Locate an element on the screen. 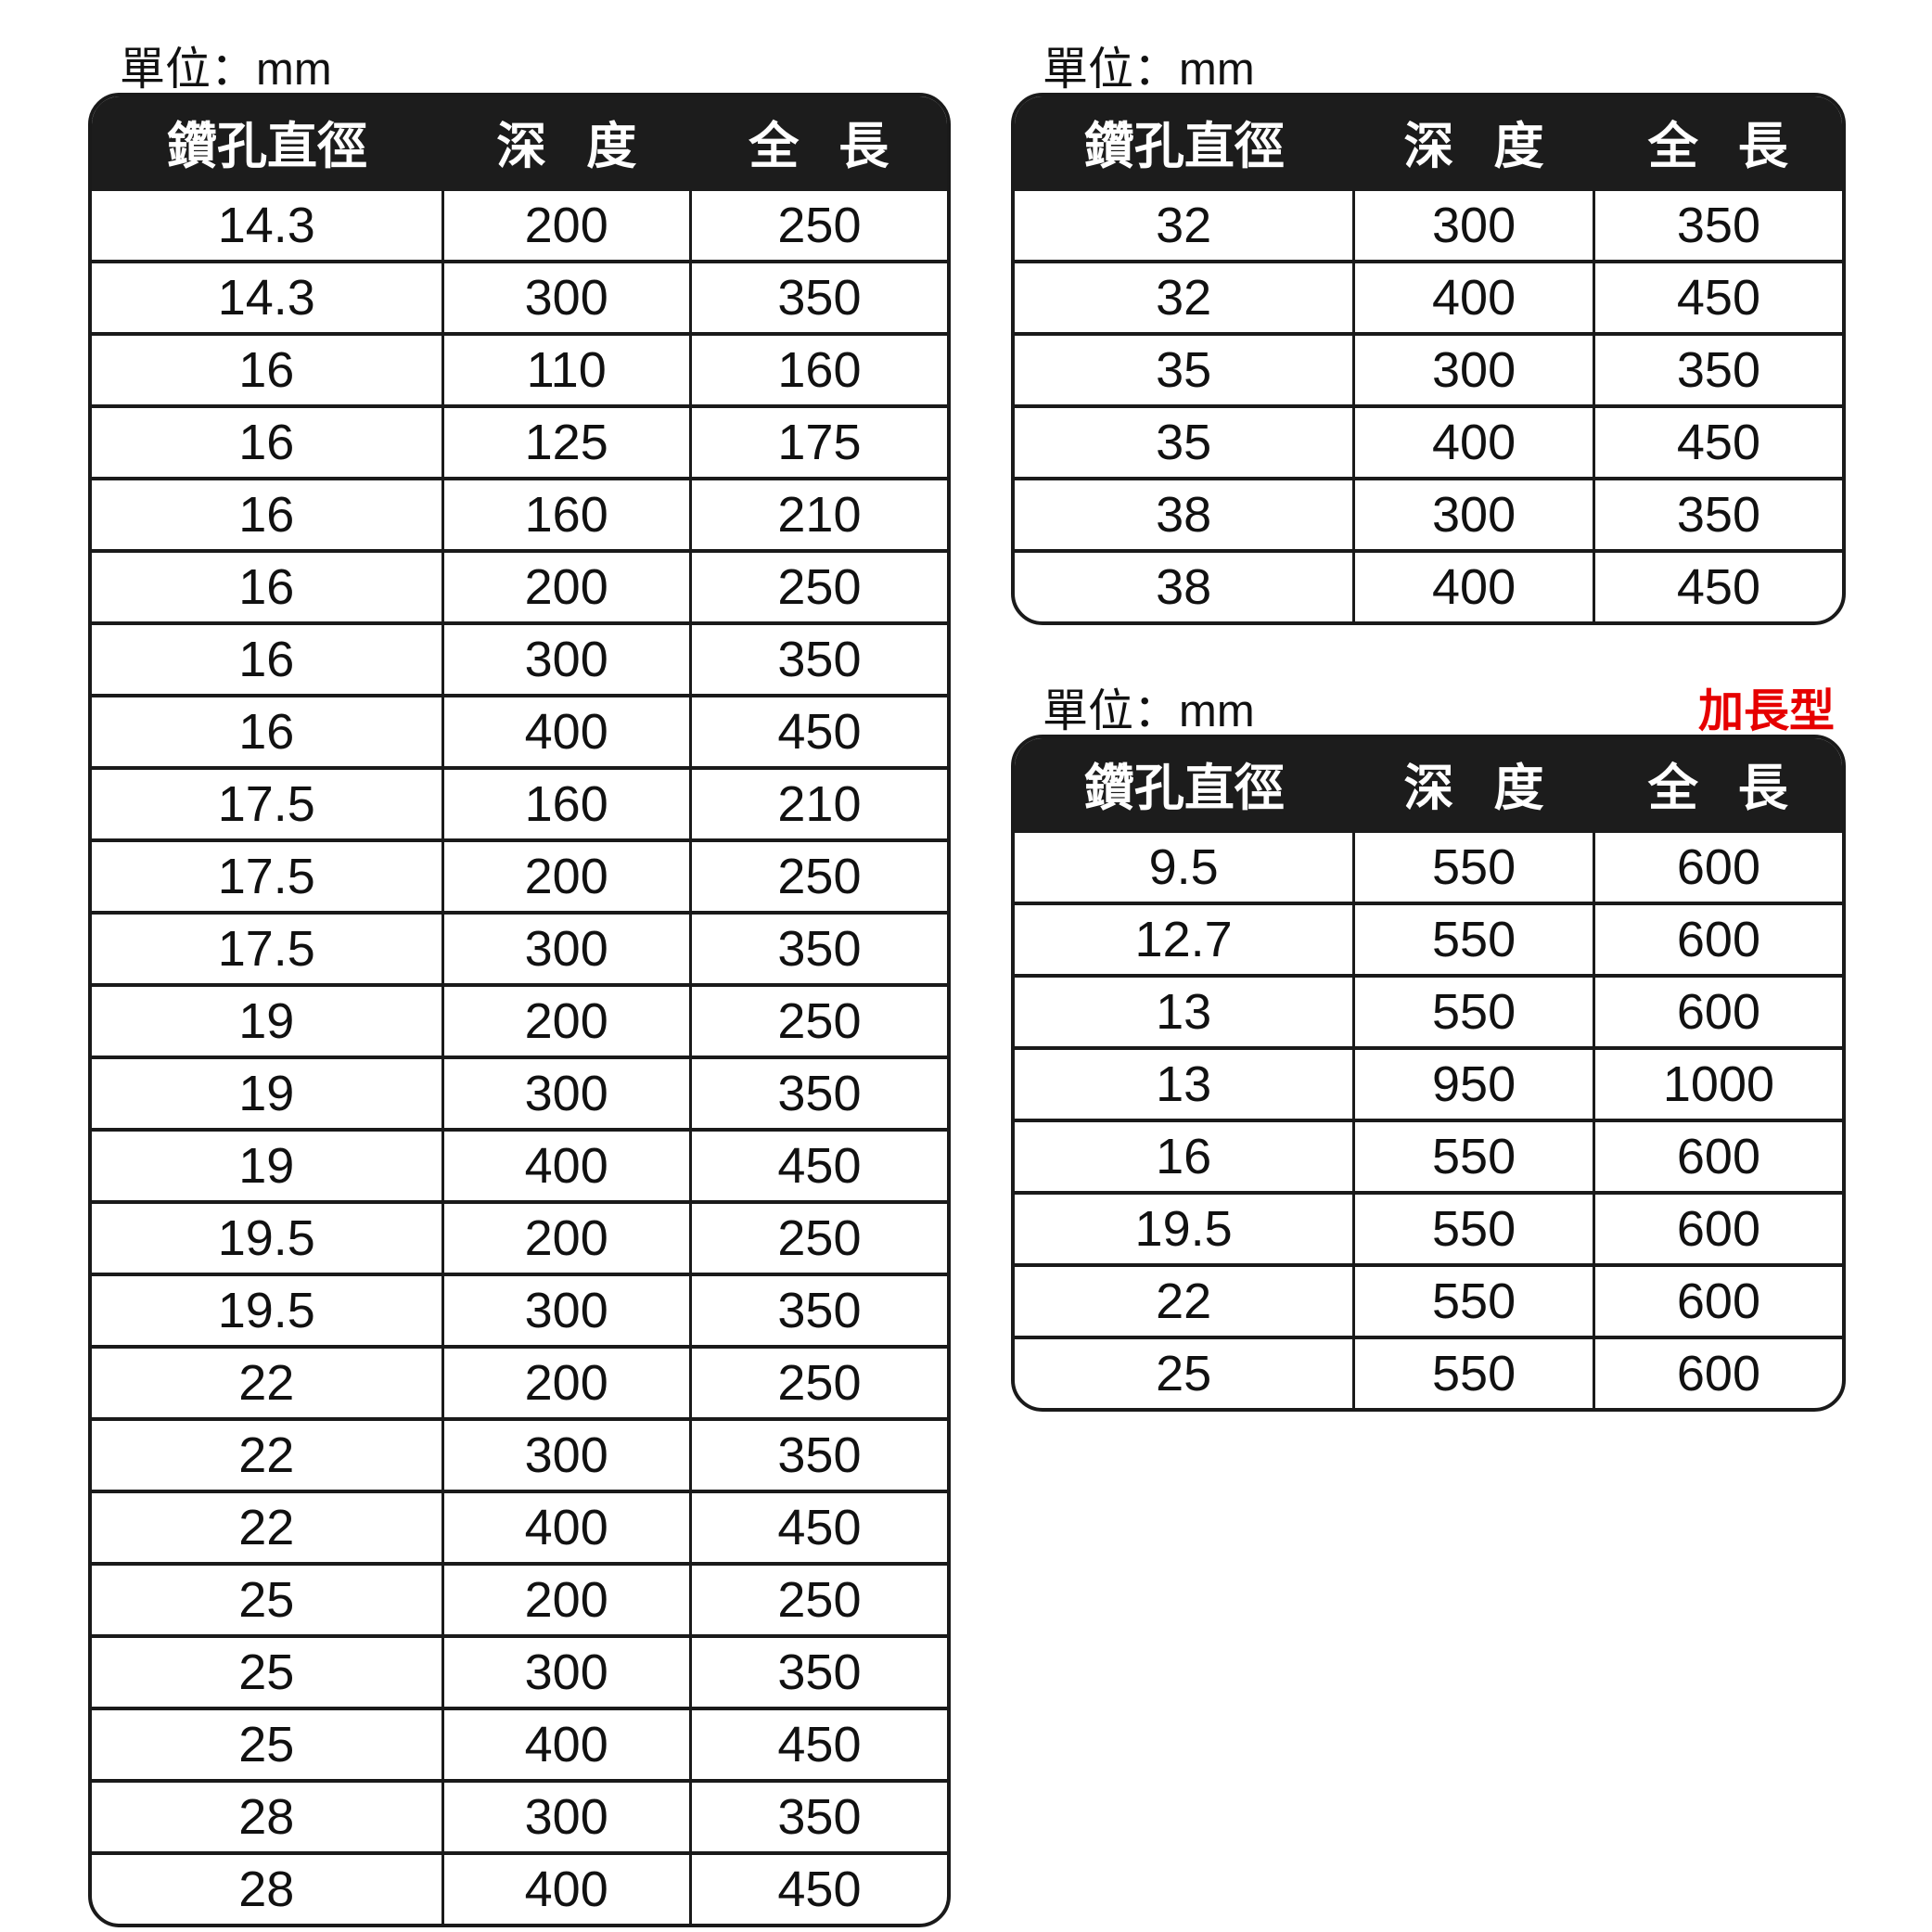 This screenshot has height=1932, width=1932. table-header-large: 鑽孔直徑 深 度 全 長 is located at coordinates (1428, 143).